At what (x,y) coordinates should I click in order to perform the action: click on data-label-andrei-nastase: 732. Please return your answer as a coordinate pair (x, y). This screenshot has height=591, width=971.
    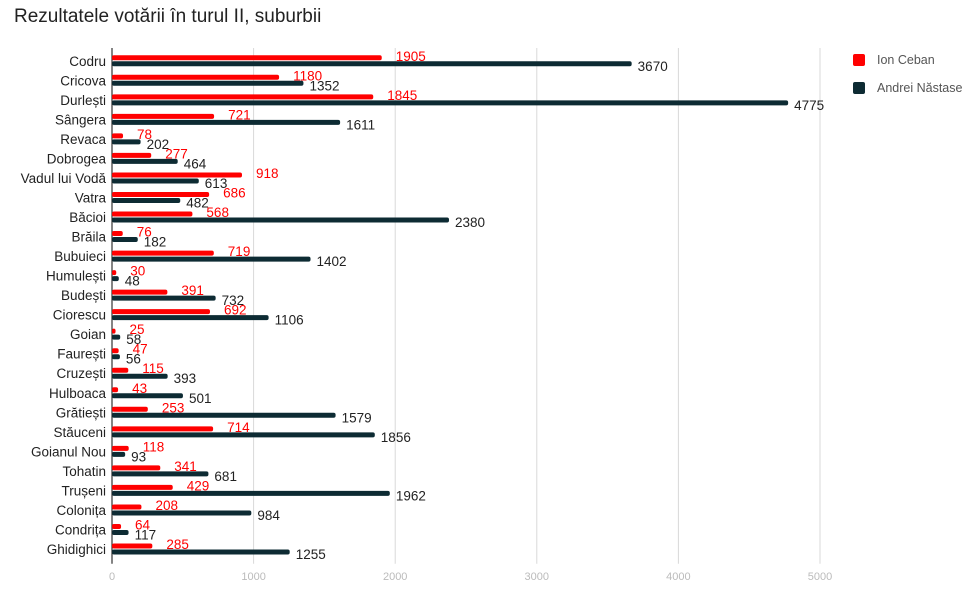
    Looking at the image, I should click on (233, 300).